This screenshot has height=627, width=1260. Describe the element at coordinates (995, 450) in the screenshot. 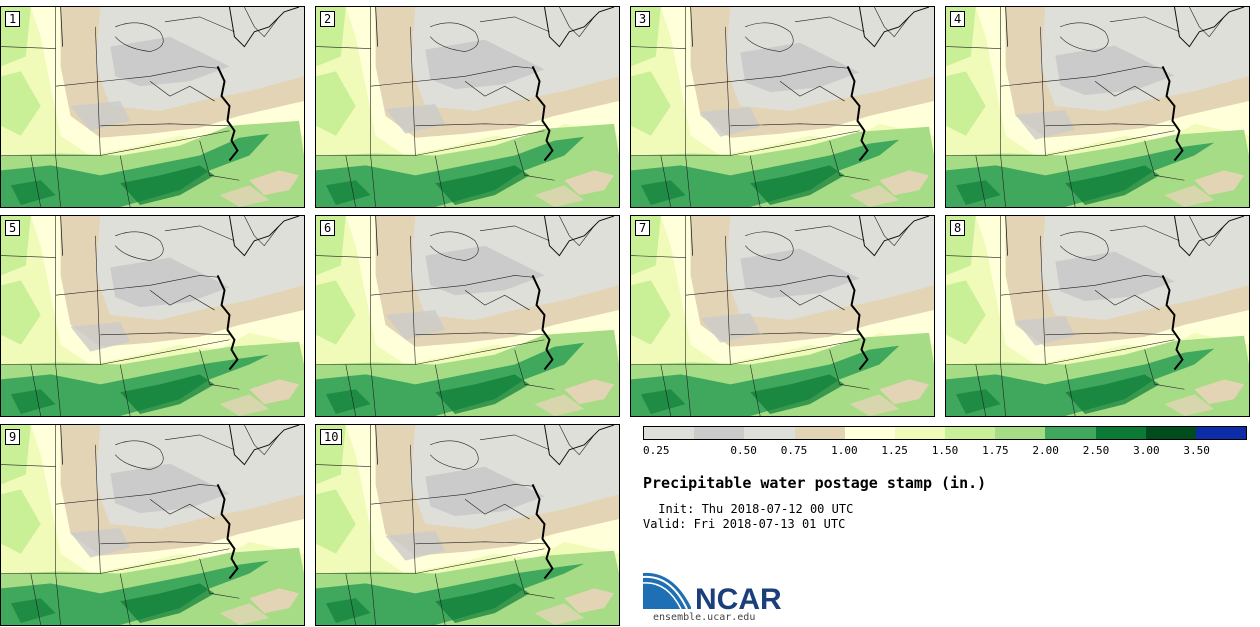

I see `legend-label: 1.75` at that location.